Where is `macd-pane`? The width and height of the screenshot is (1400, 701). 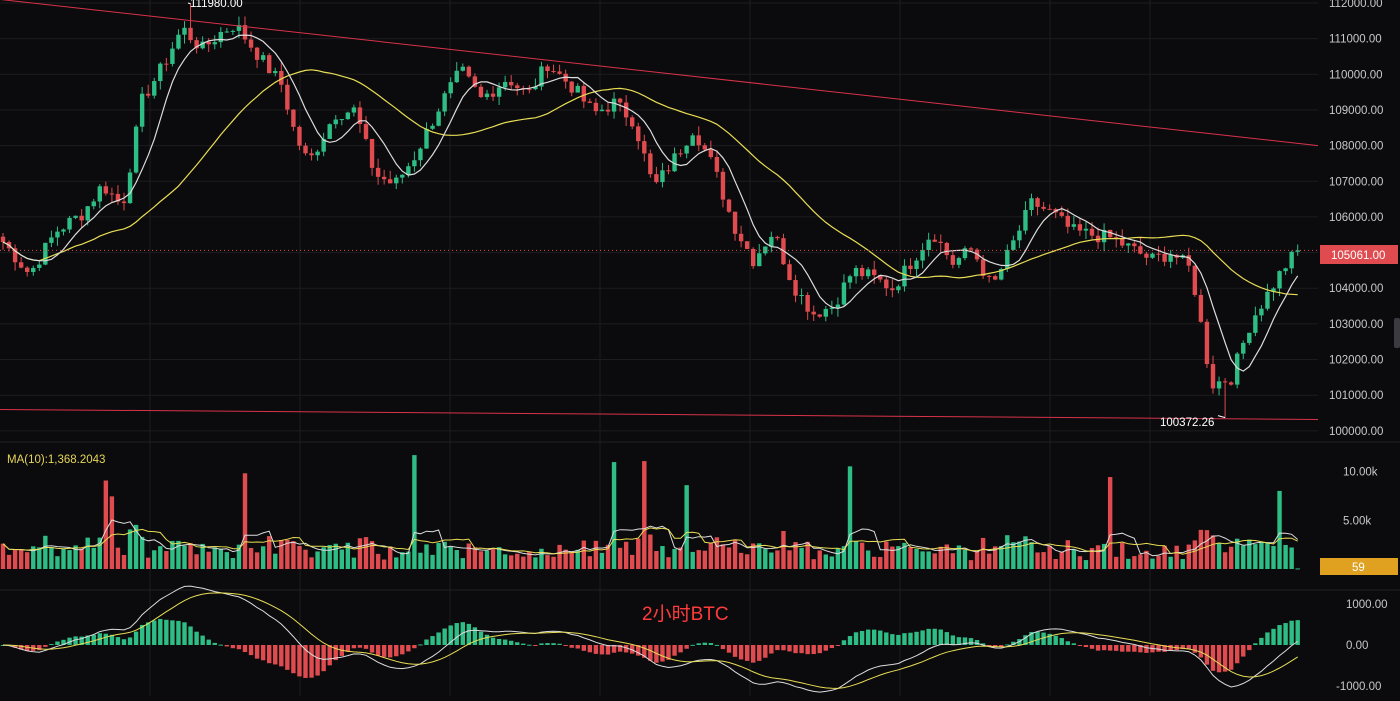 macd-pane is located at coordinates (650, 639).